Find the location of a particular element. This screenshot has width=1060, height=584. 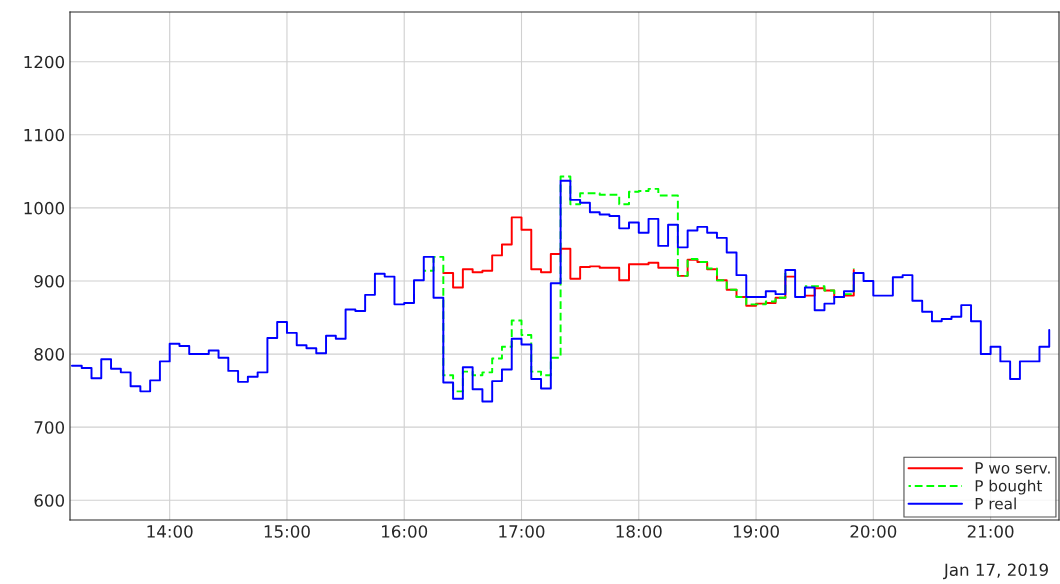

y-tick-label: 1100 is located at coordinates (44, 135).